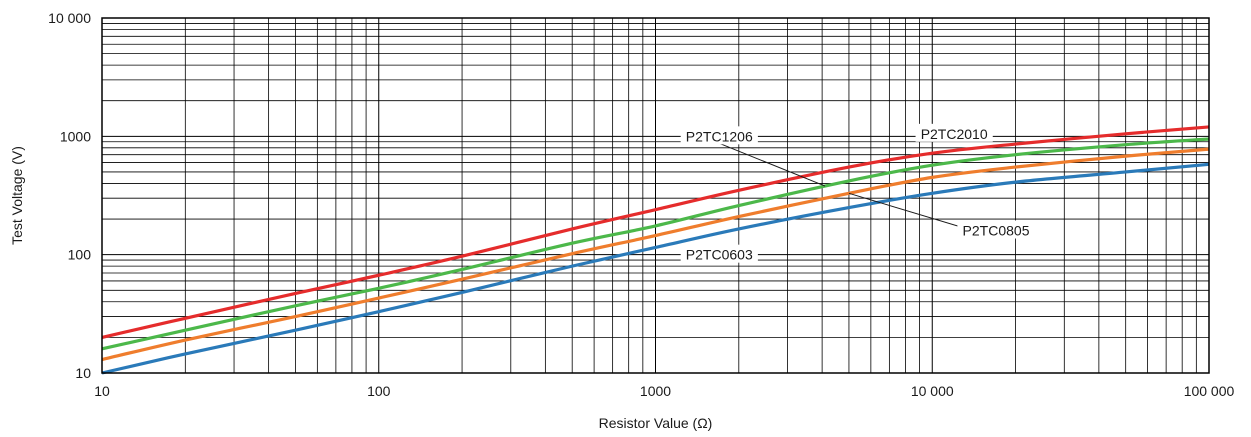 The width and height of the screenshot is (1251, 437). Describe the element at coordinates (102, 391) in the screenshot. I see `x-tick-label: 10` at that location.